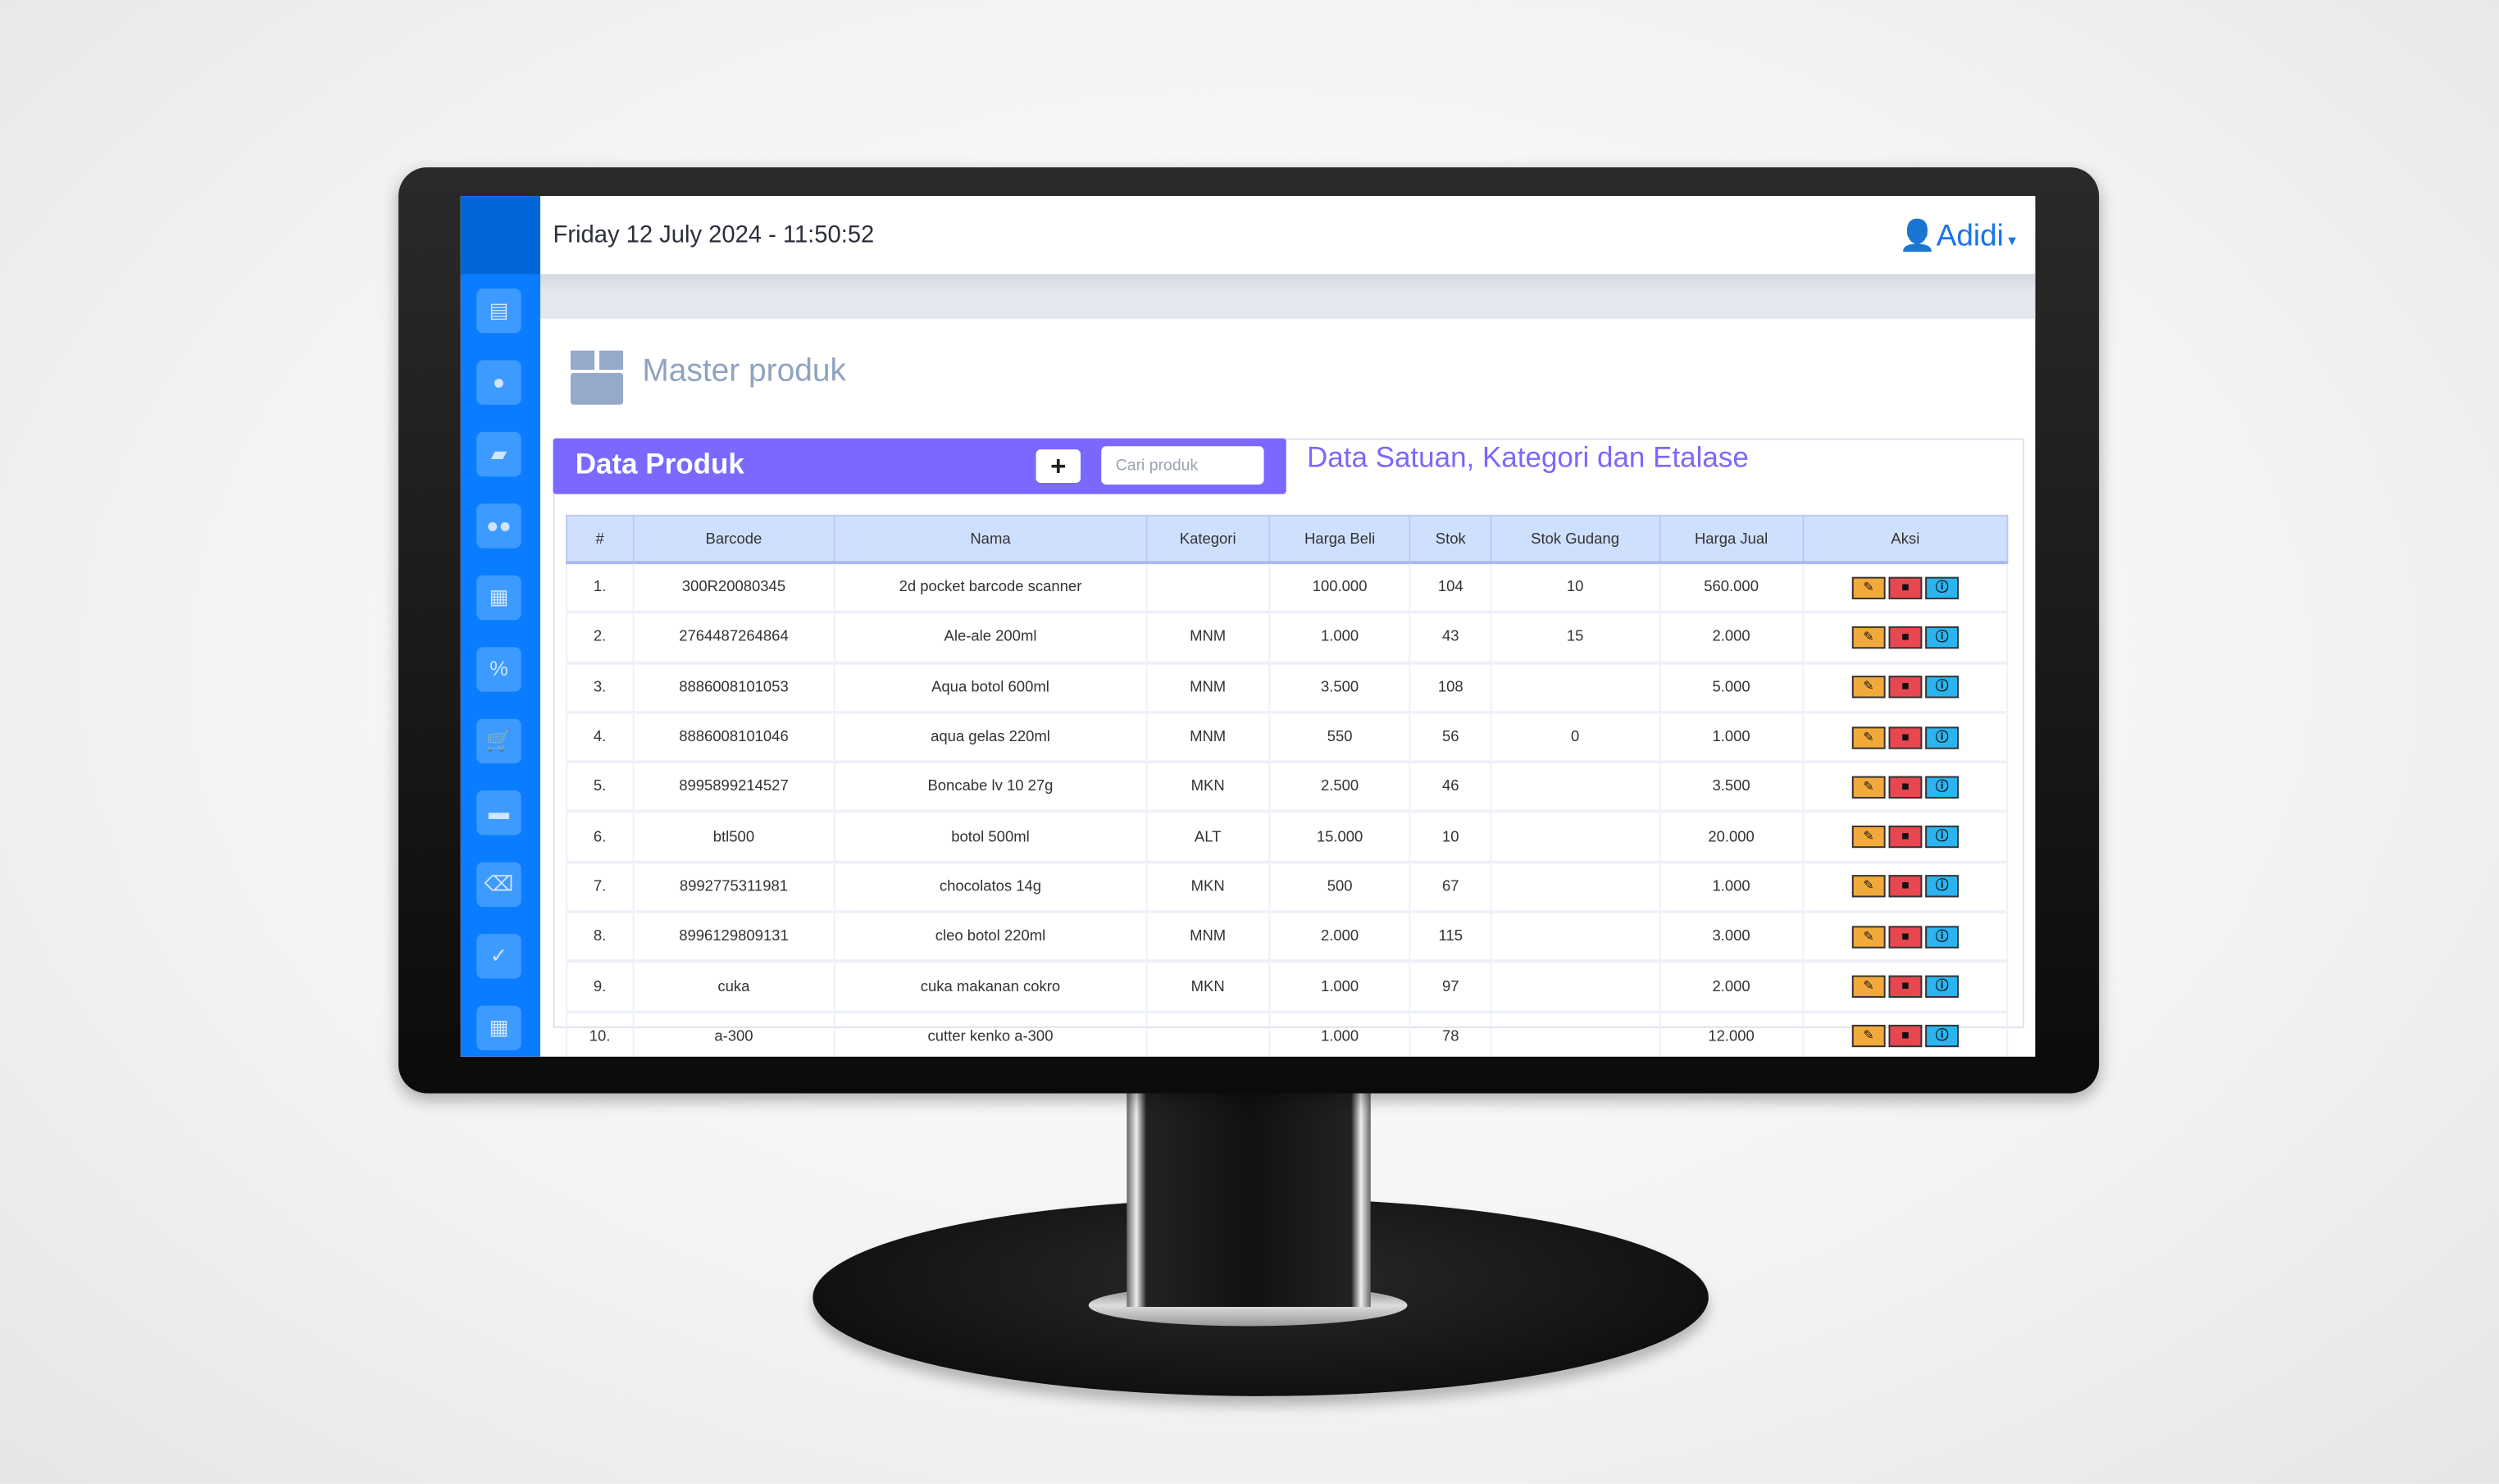 The image size is (2499, 1484). I want to click on warehouse-stock-cell: 10, so click(1575, 588).